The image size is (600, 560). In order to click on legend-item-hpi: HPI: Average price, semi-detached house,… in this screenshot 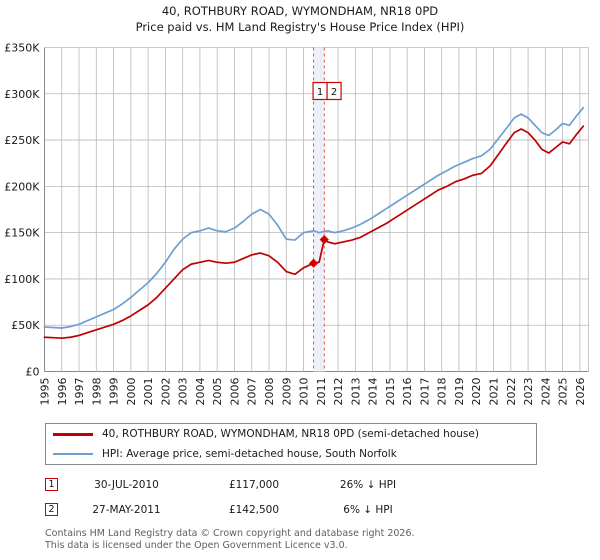, I will do `click(291, 454)`.